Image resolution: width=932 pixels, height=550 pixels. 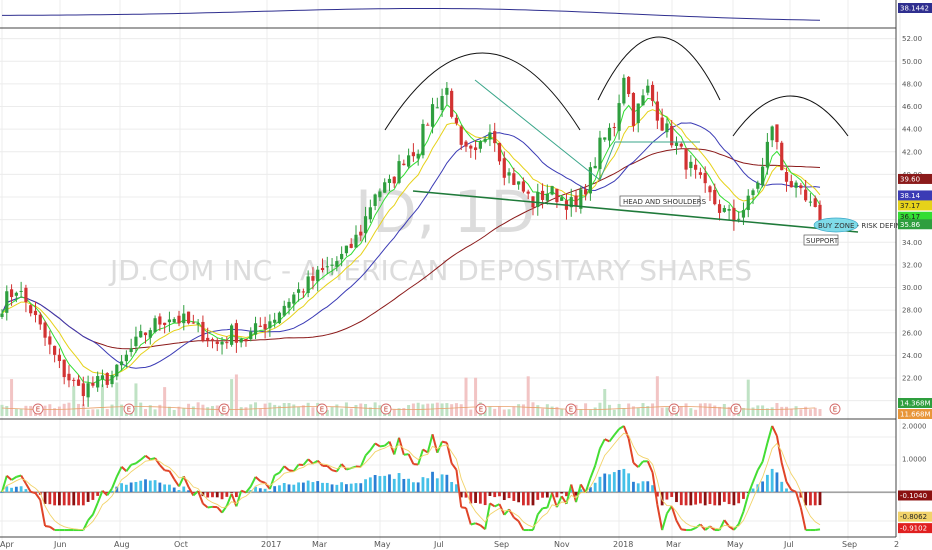 What do you see at coordinates (659, 68) in the screenshot?
I see `head-arc` at bounding box center [659, 68].